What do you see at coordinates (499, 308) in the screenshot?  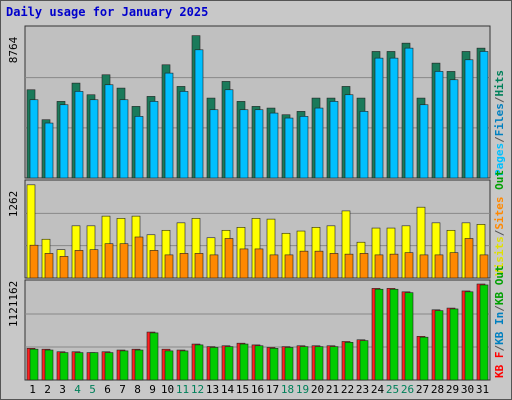 I see `legend-entry-kbytes-3: /` at bounding box center [499, 308].